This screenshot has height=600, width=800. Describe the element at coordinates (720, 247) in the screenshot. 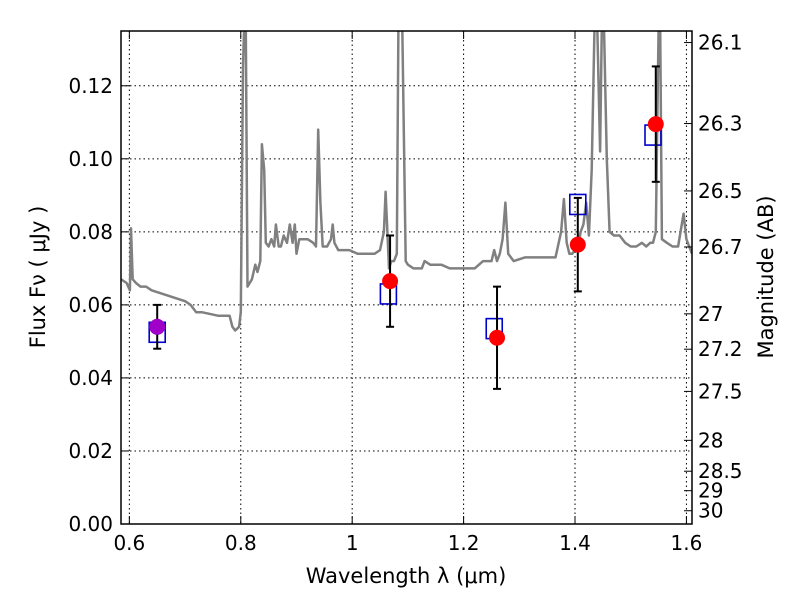

I see `y2-tick-label-3: 26.7` at that location.